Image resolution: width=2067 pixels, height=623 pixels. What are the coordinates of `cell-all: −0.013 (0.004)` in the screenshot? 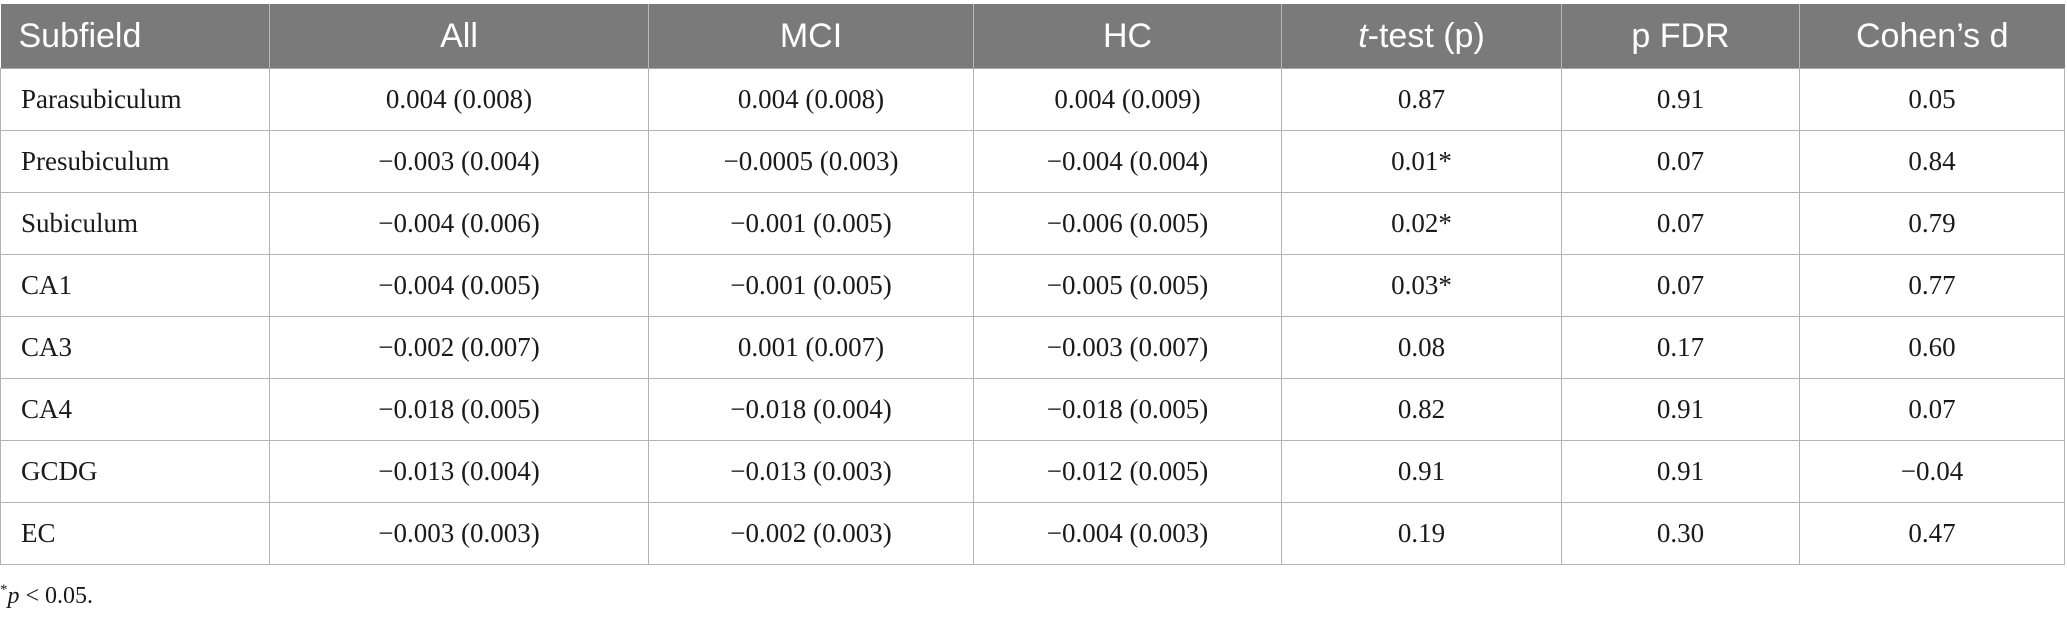 It's located at (459, 471).